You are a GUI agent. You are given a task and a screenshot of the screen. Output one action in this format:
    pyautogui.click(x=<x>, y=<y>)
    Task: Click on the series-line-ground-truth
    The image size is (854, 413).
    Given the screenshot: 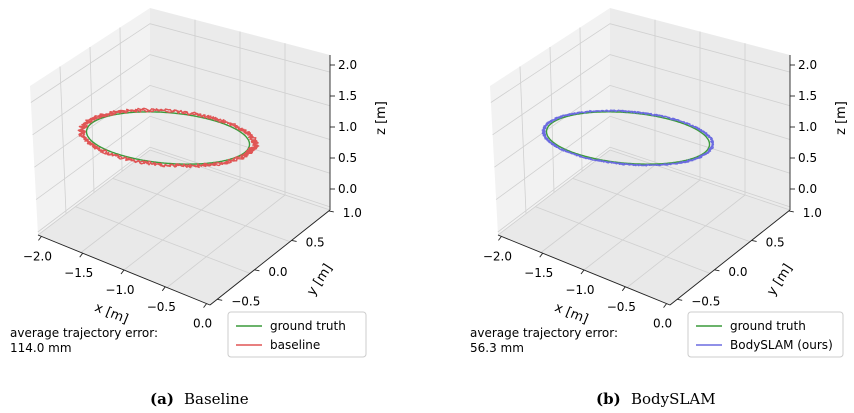 What is the action you would take?
    pyautogui.click(x=628, y=138)
    